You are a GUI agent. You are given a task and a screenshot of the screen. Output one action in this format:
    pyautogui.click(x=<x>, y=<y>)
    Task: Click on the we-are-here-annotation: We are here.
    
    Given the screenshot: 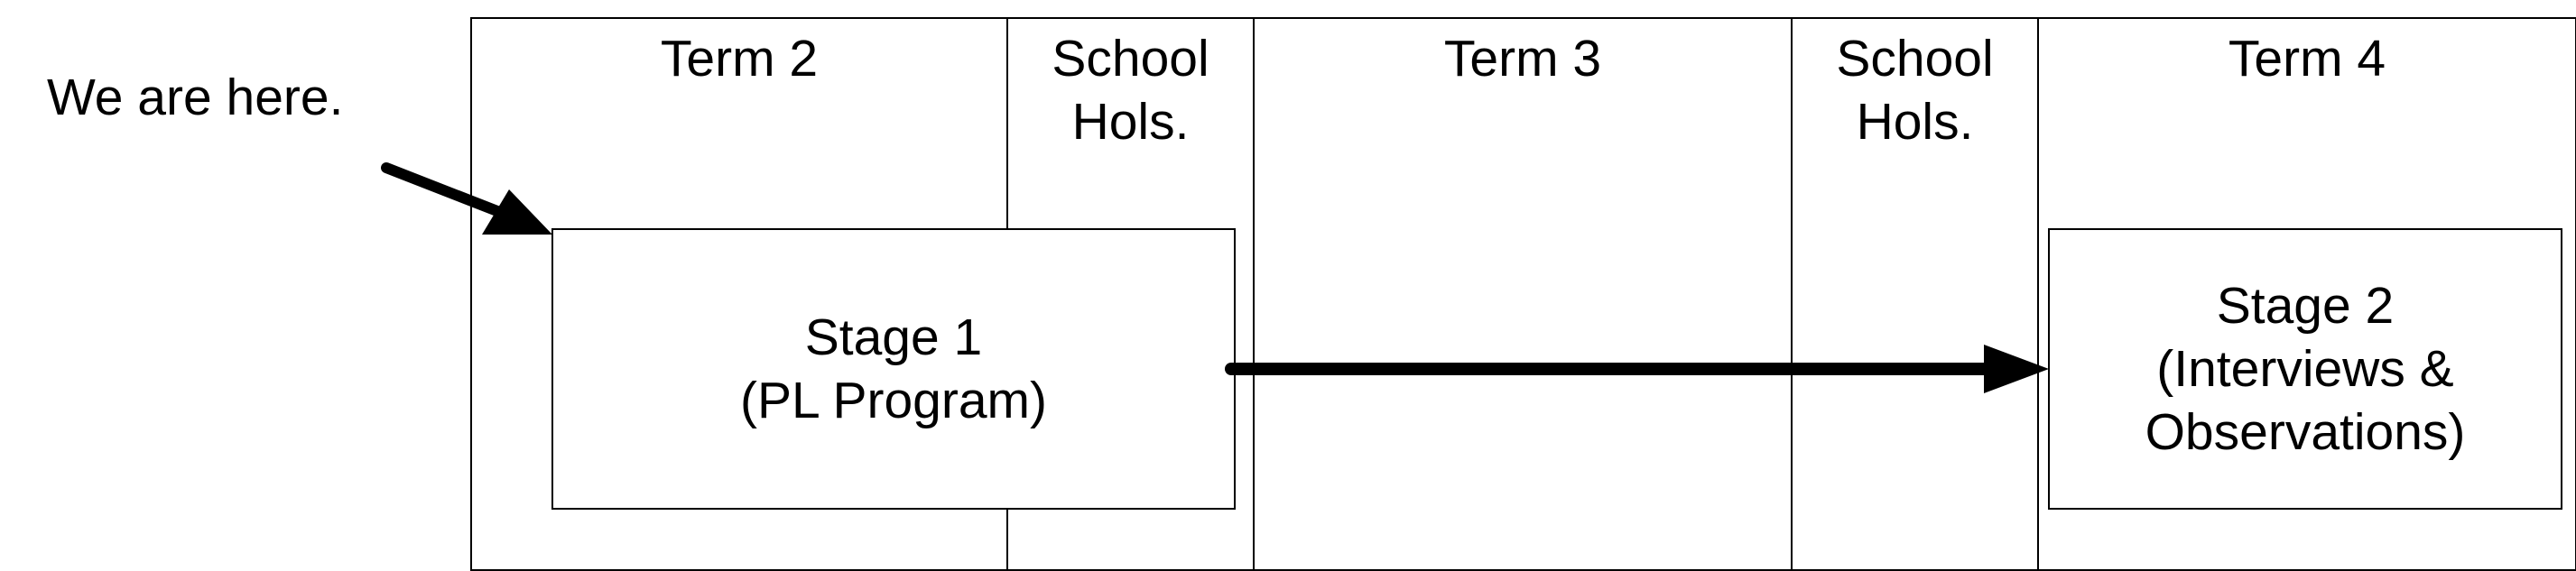 What is the action you would take?
    pyautogui.click(x=196, y=97)
    